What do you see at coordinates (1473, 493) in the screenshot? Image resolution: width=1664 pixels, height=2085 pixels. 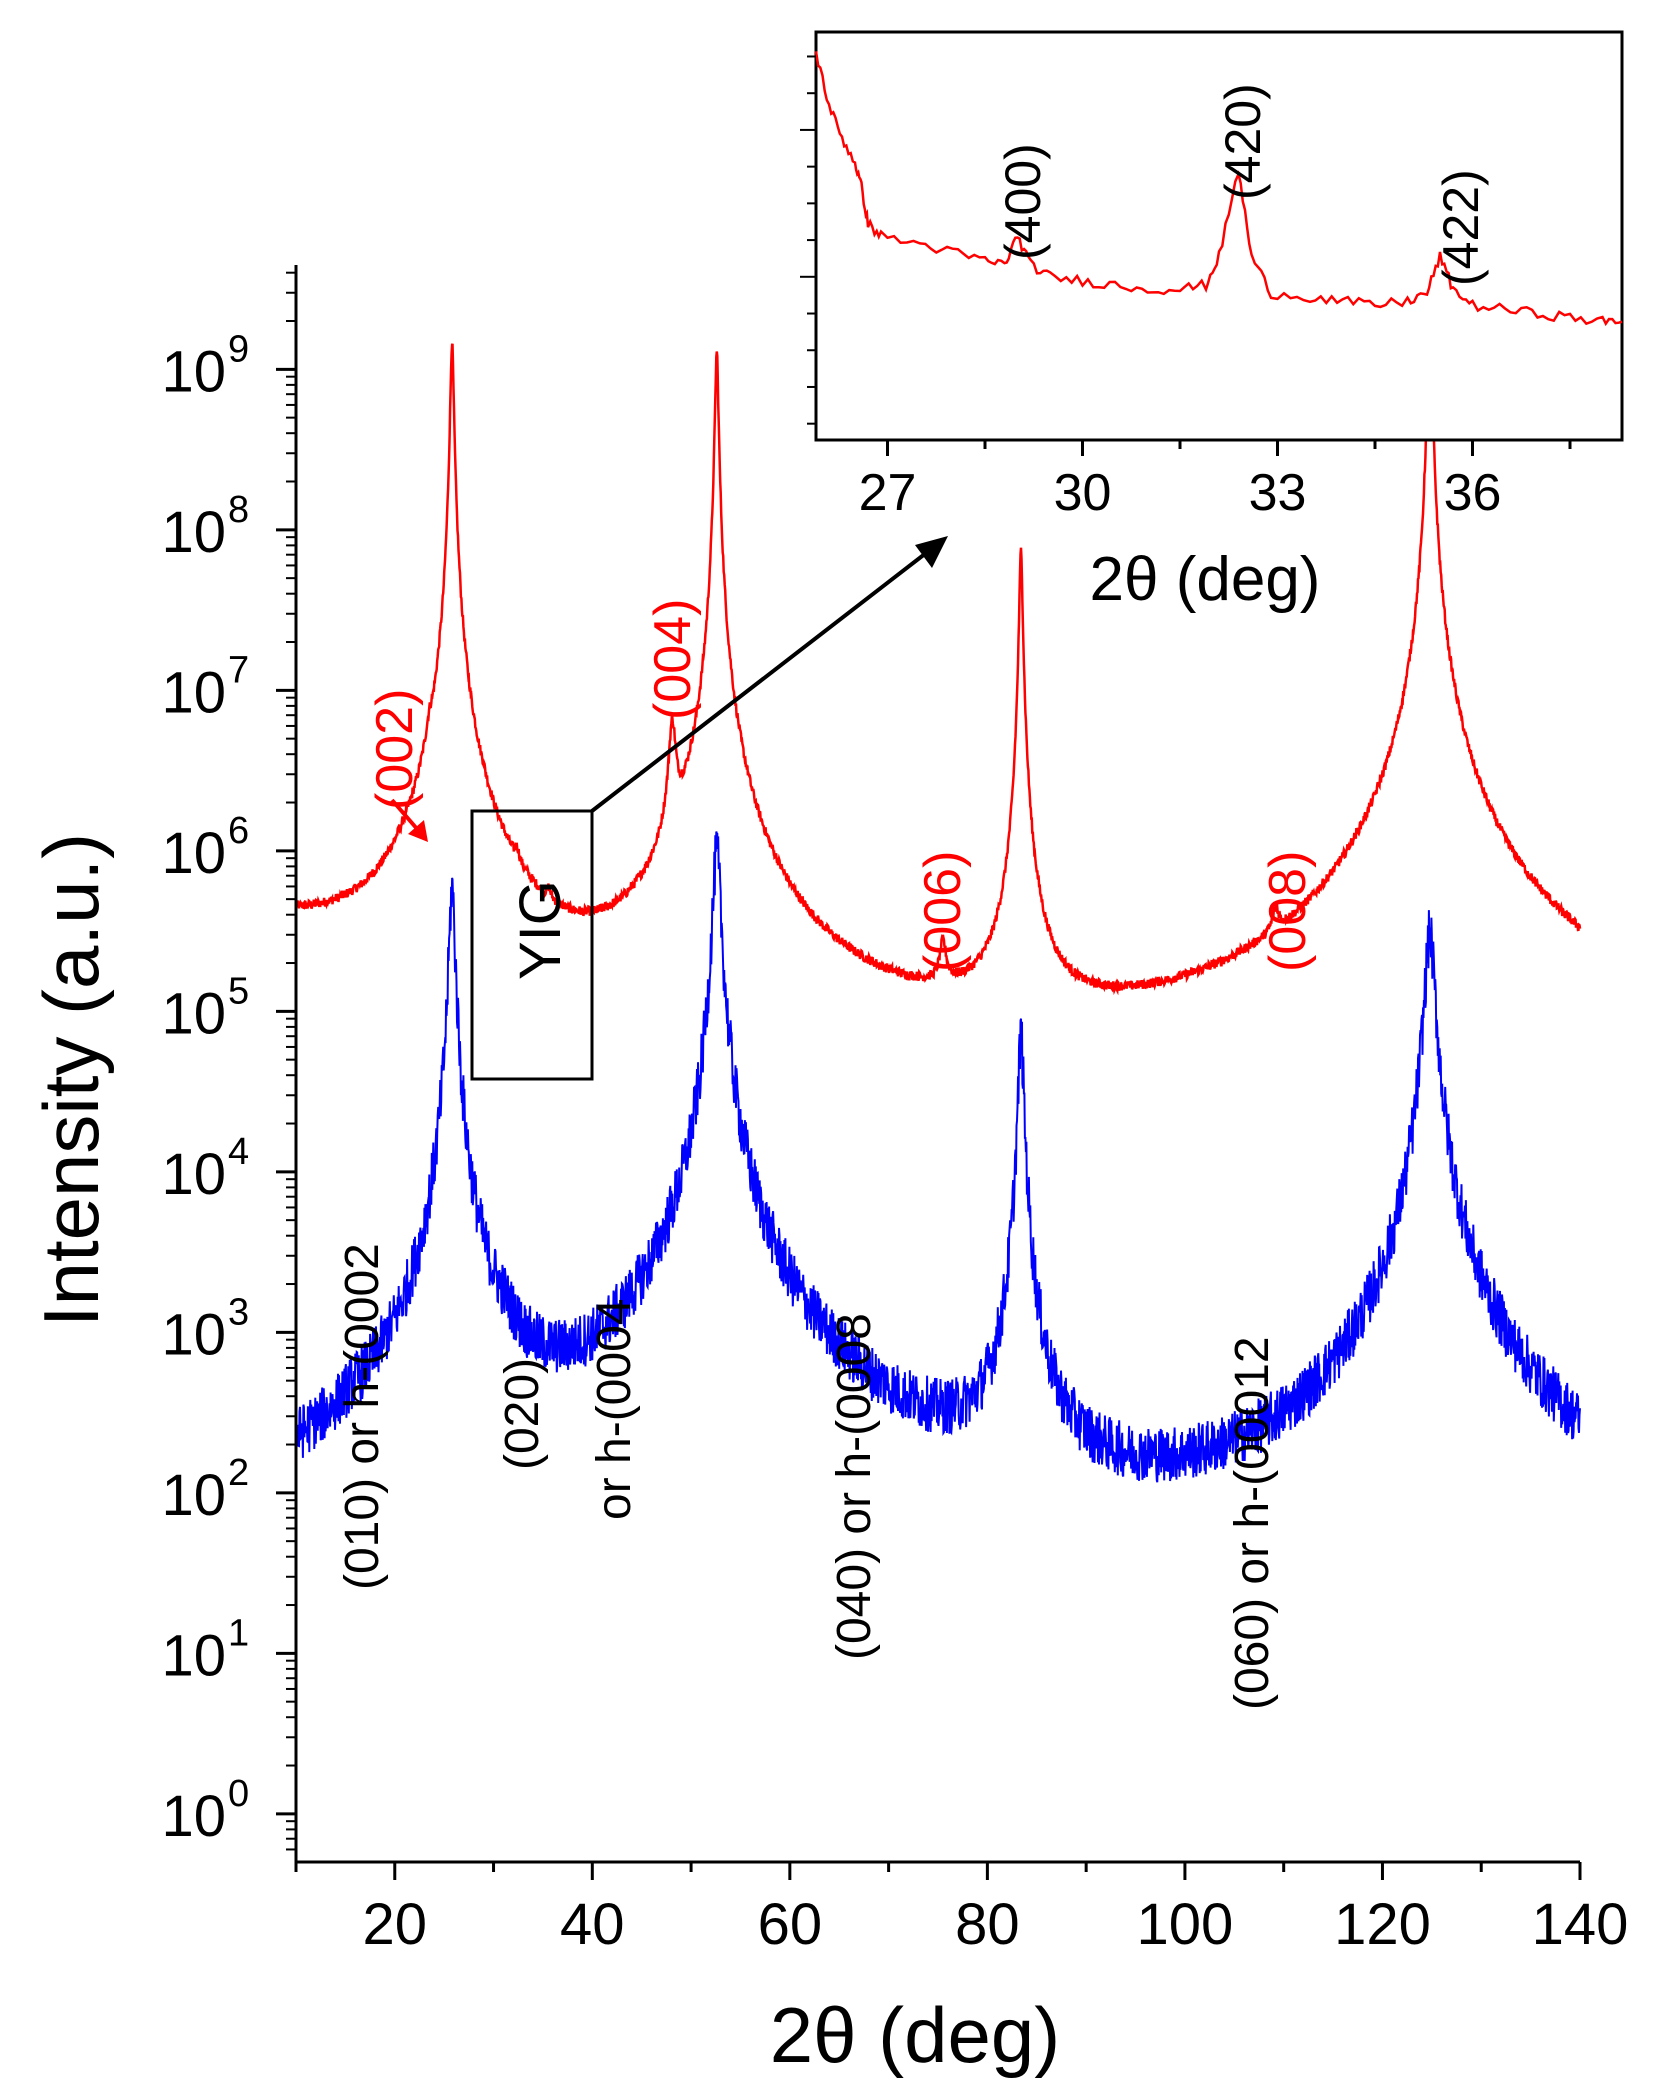 I see `inset-x-tick-label: 36` at bounding box center [1473, 493].